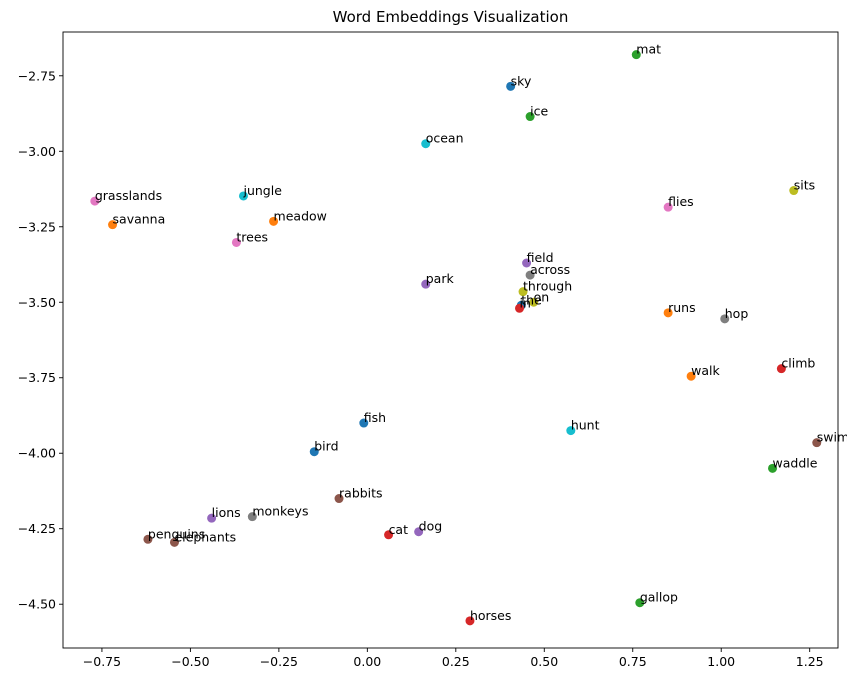 The image size is (847, 682). What do you see at coordinates (314, 452) in the screenshot?
I see `point-bird` at bounding box center [314, 452].